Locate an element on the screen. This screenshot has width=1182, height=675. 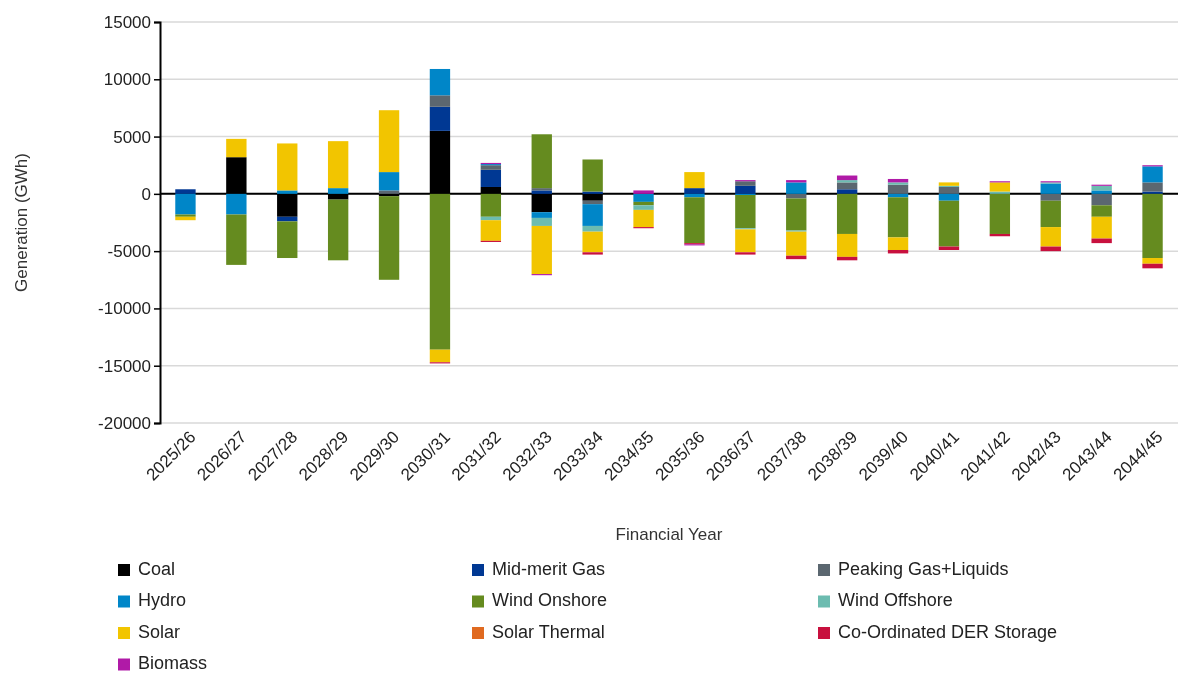
legend-label: Wind Offshore is located at coordinates (895, 600).